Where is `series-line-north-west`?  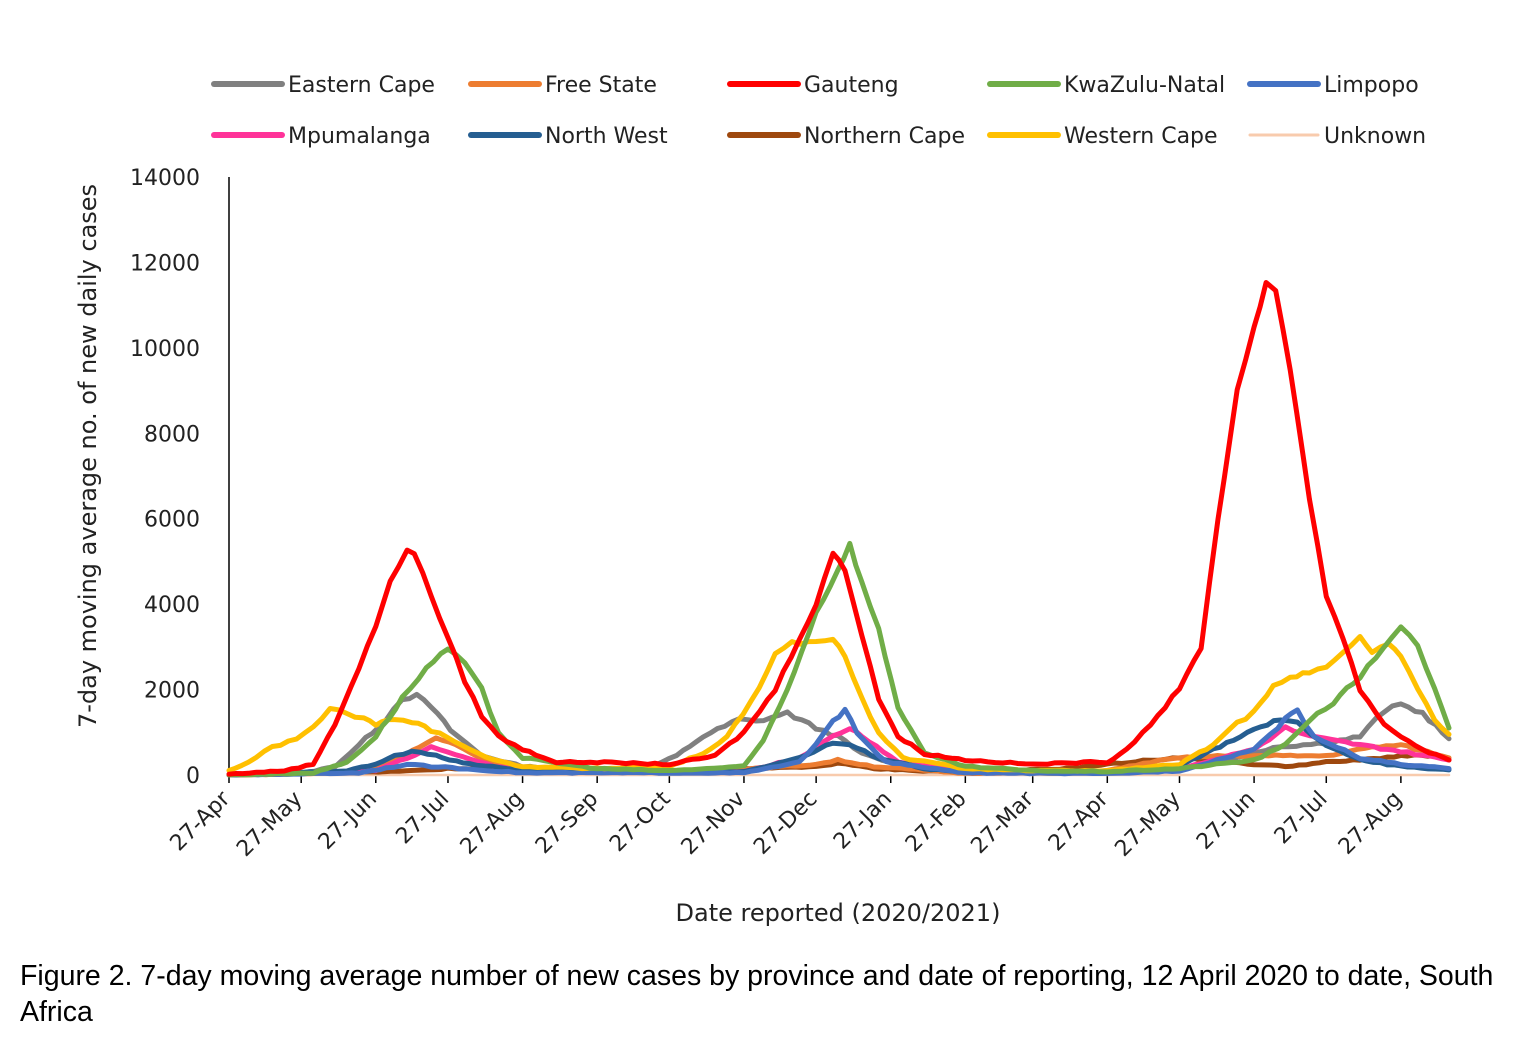 series-line-north-west is located at coordinates (839, 747).